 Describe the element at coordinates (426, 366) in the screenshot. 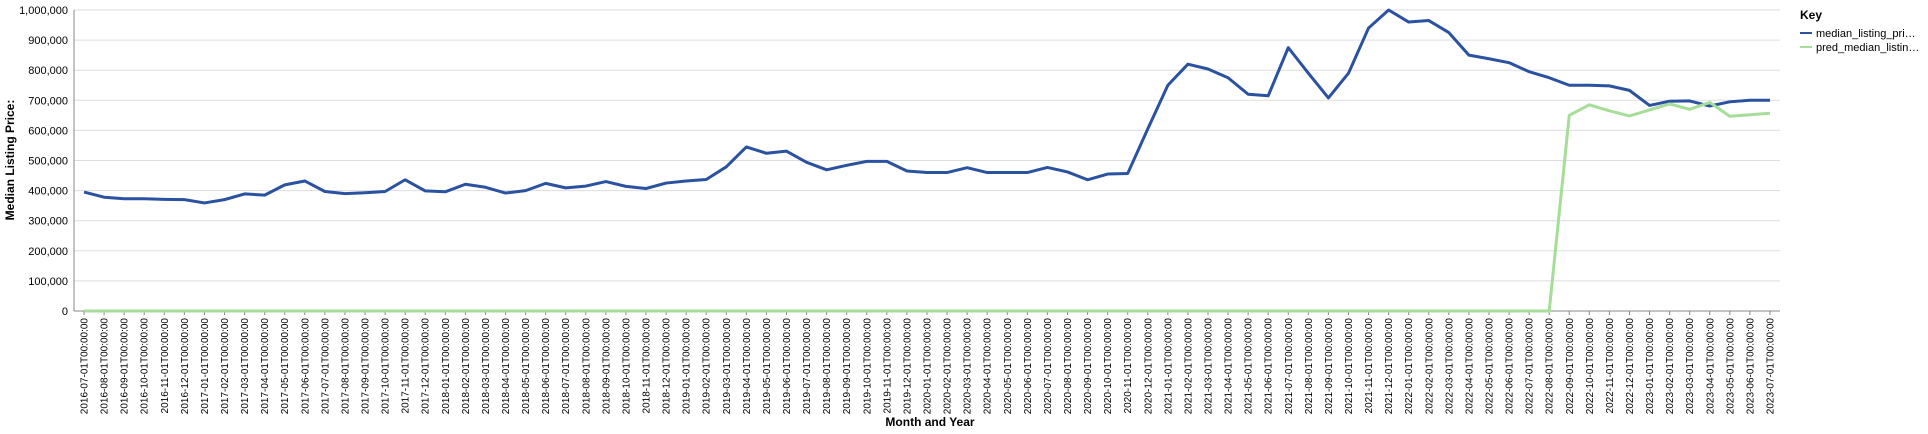

I see `x-tick-label: 2017-12-01T00:00:00` at that location.